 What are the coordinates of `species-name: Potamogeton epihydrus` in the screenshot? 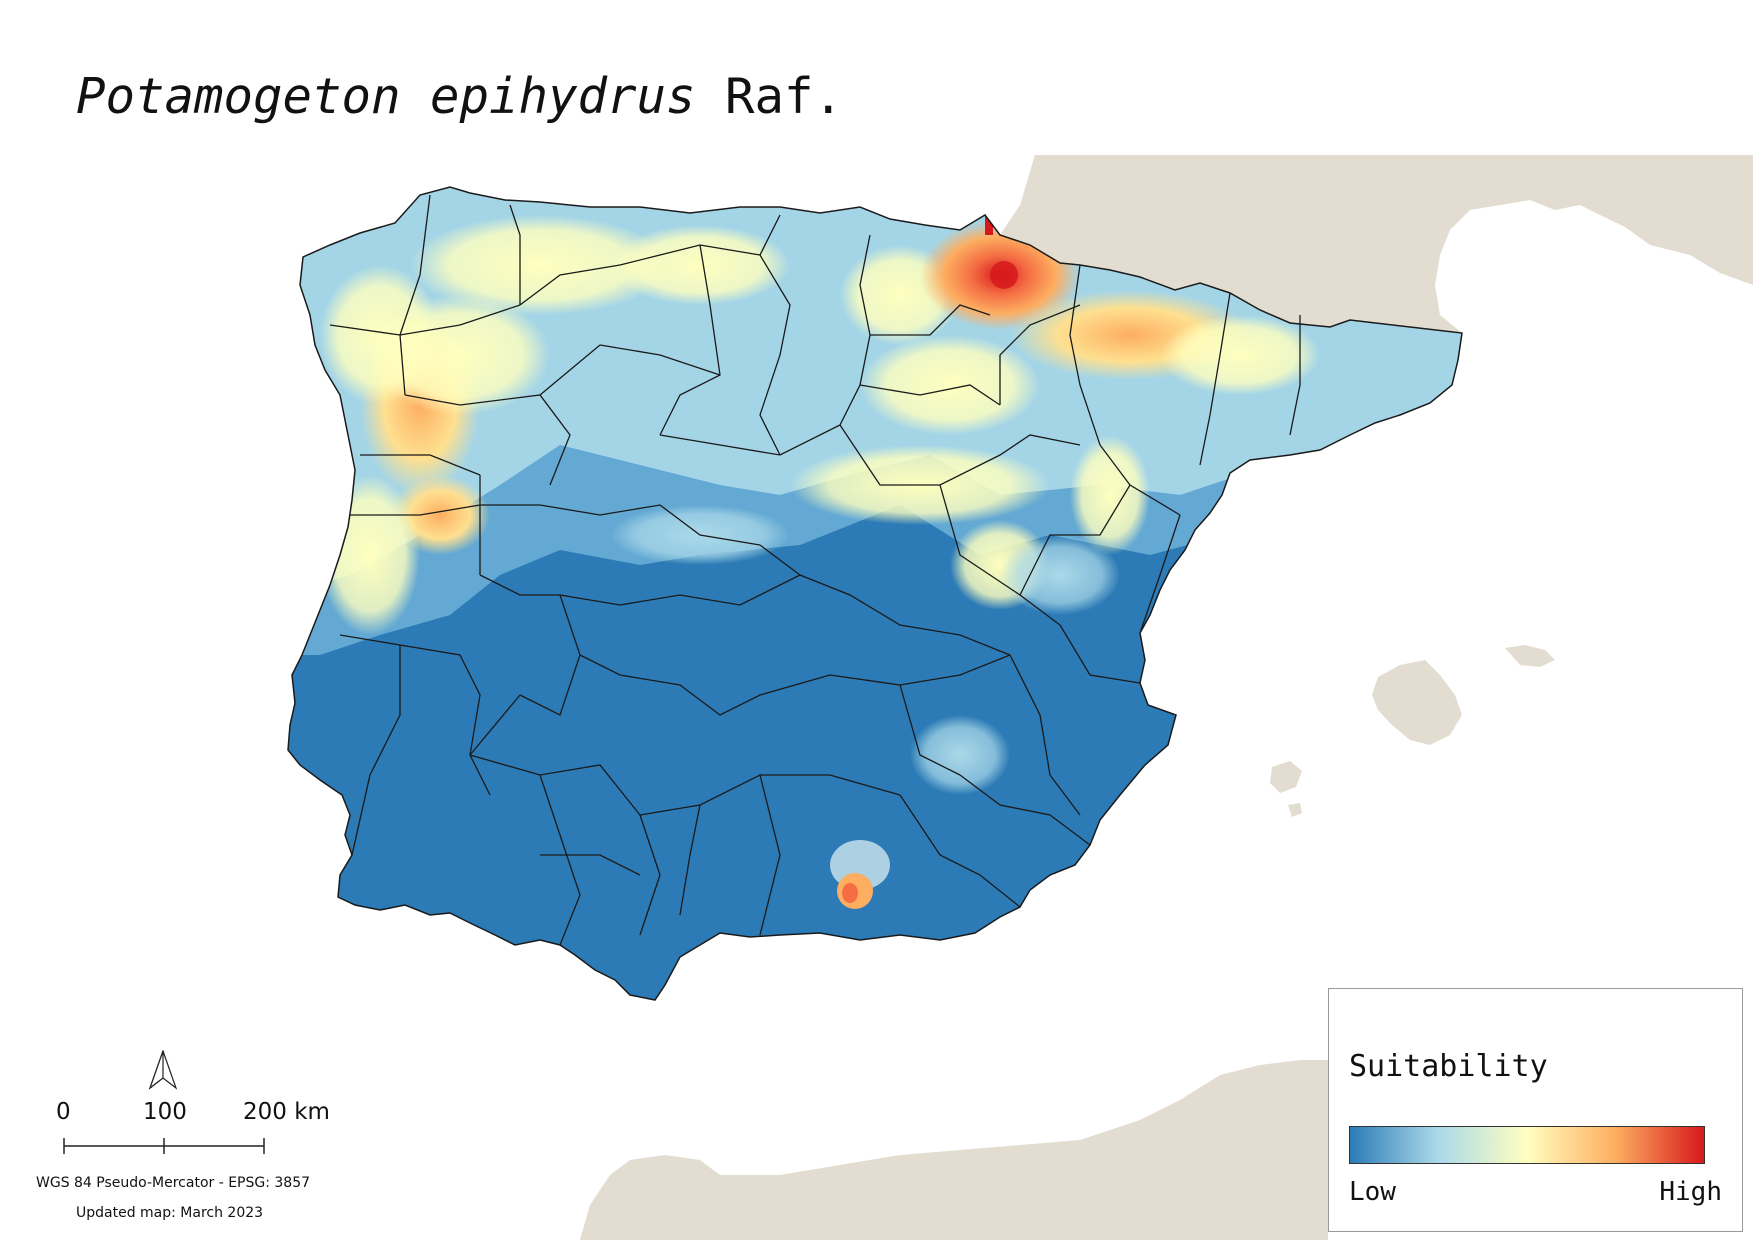 It's located at (386, 96).